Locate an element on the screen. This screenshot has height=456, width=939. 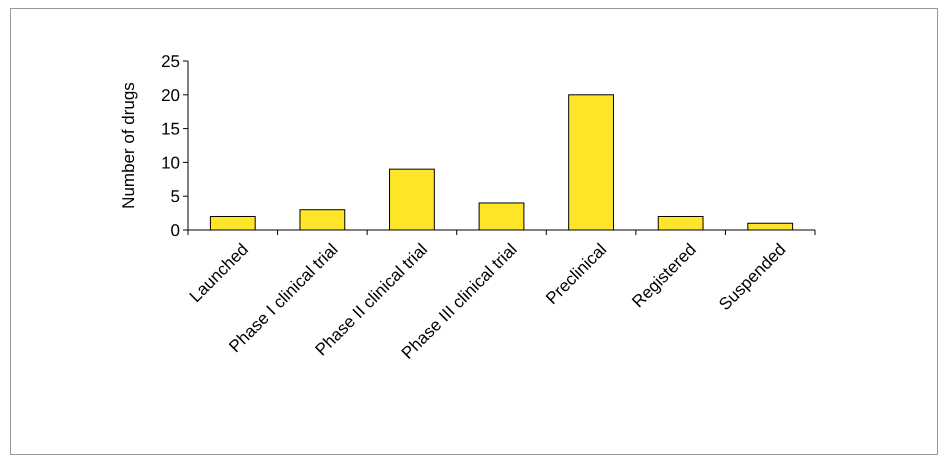
y-tick-label: 20 is located at coordinates (170, 95).